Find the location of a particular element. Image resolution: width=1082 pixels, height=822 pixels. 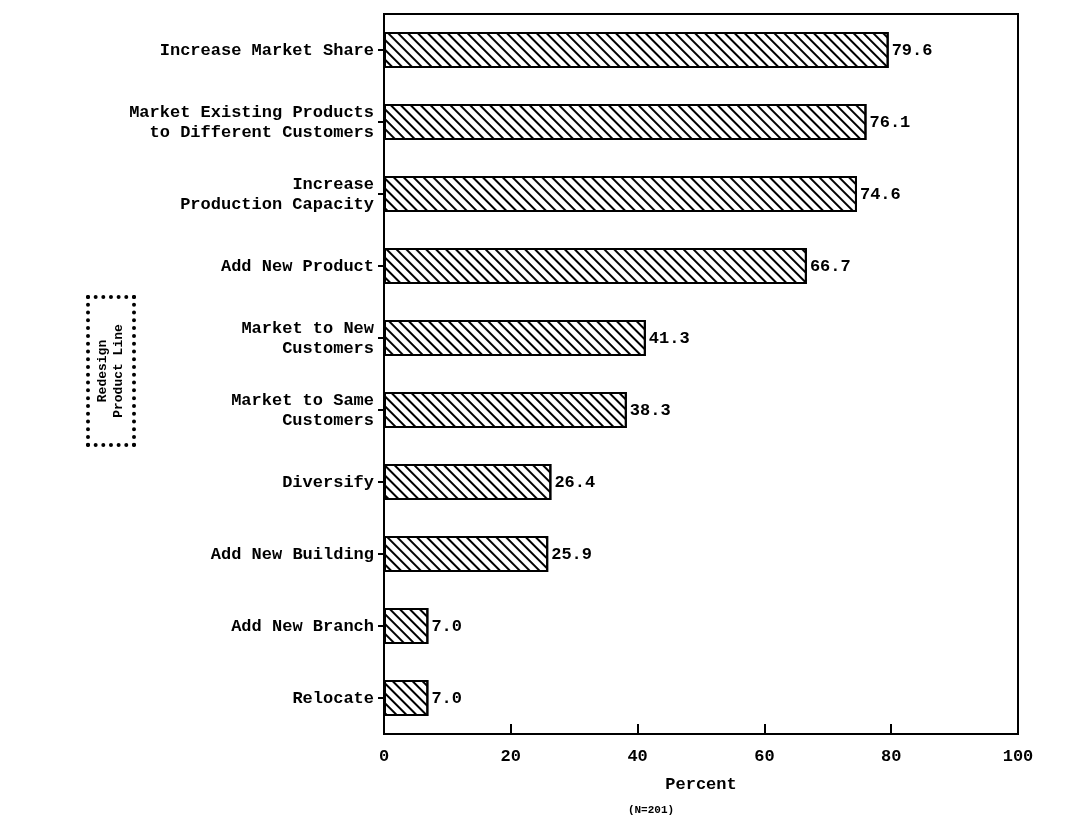

x-tick-label: 40 is located at coordinates (637, 756).